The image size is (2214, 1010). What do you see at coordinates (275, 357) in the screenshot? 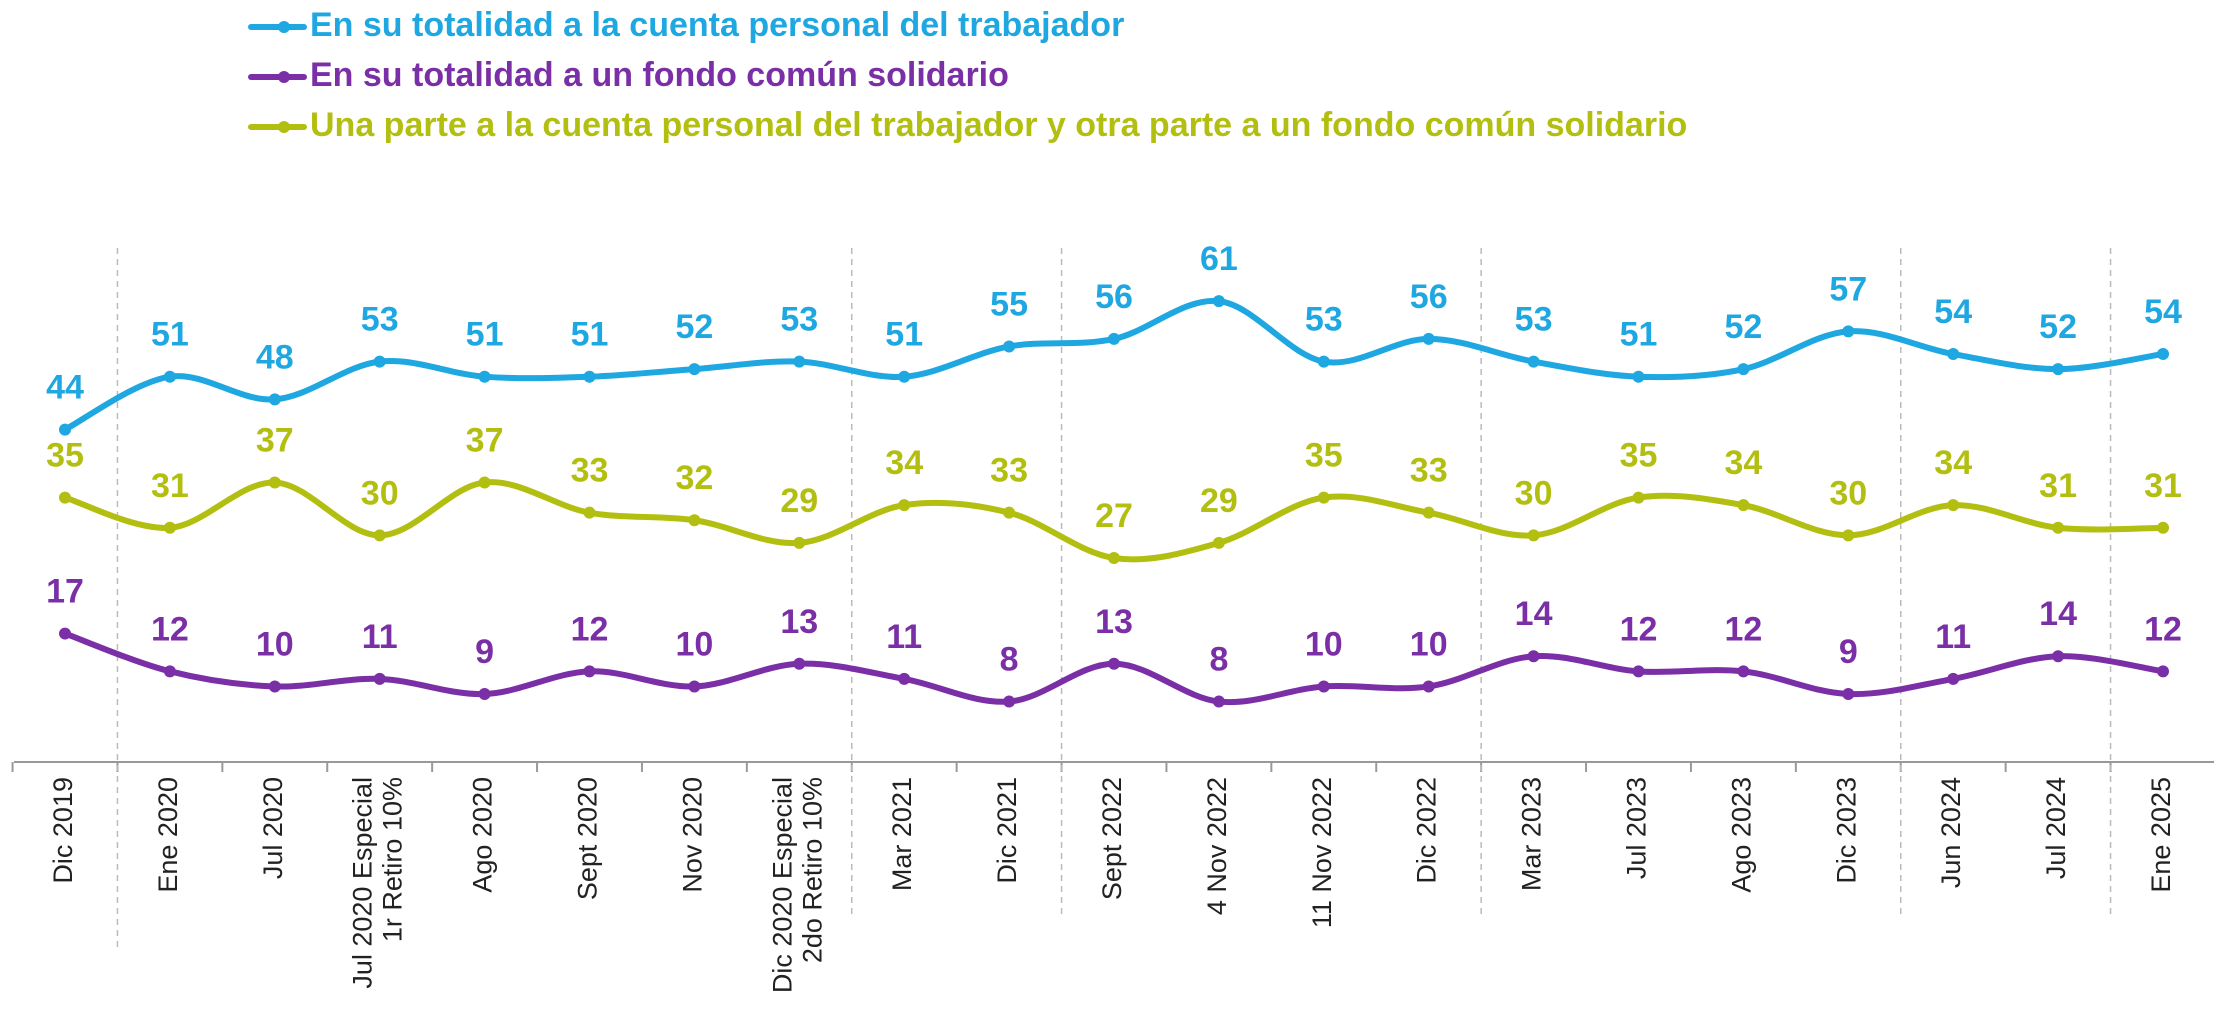
I see `data-label: 48` at bounding box center [275, 357].